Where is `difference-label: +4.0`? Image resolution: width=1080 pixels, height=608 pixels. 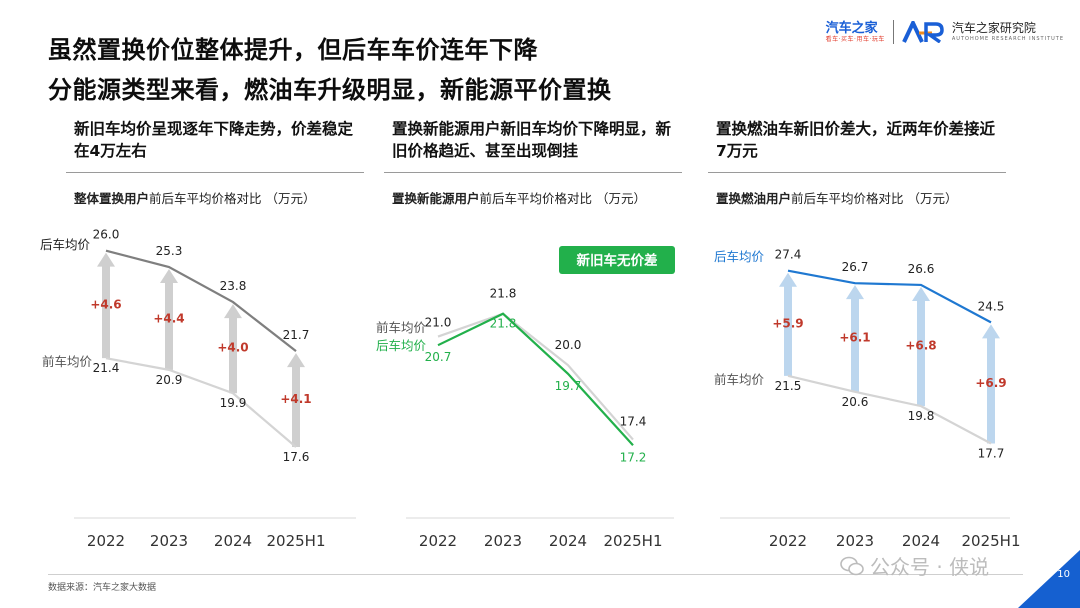 difference-label: +4.0 is located at coordinates (232, 348).